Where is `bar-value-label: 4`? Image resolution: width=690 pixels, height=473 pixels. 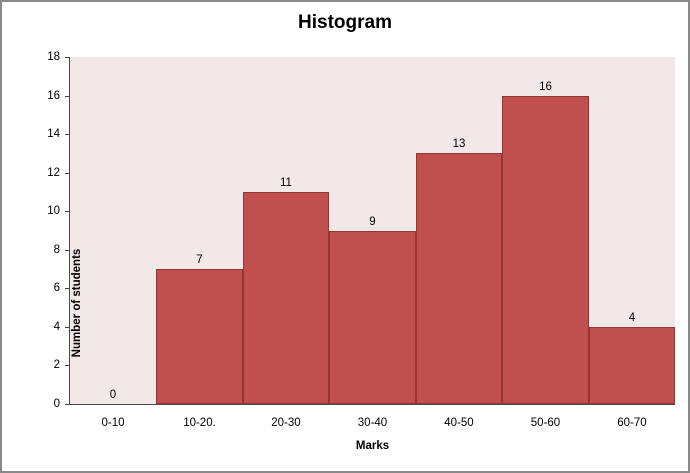 bar-value-label: 4 is located at coordinates (632, 318).